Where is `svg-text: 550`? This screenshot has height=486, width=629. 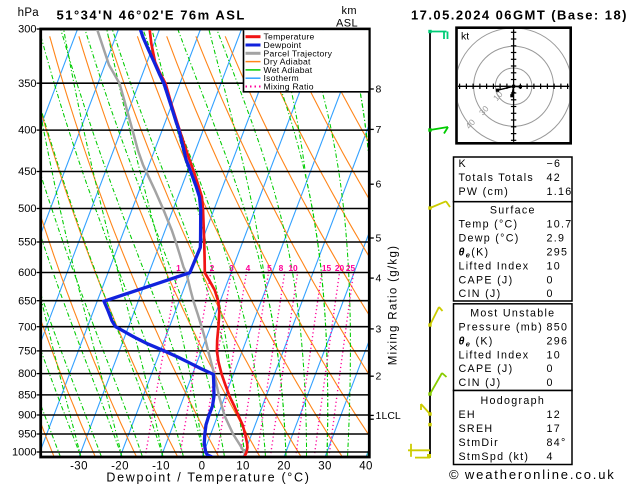 svg-text: 550 is located at coordinates (27, 243).